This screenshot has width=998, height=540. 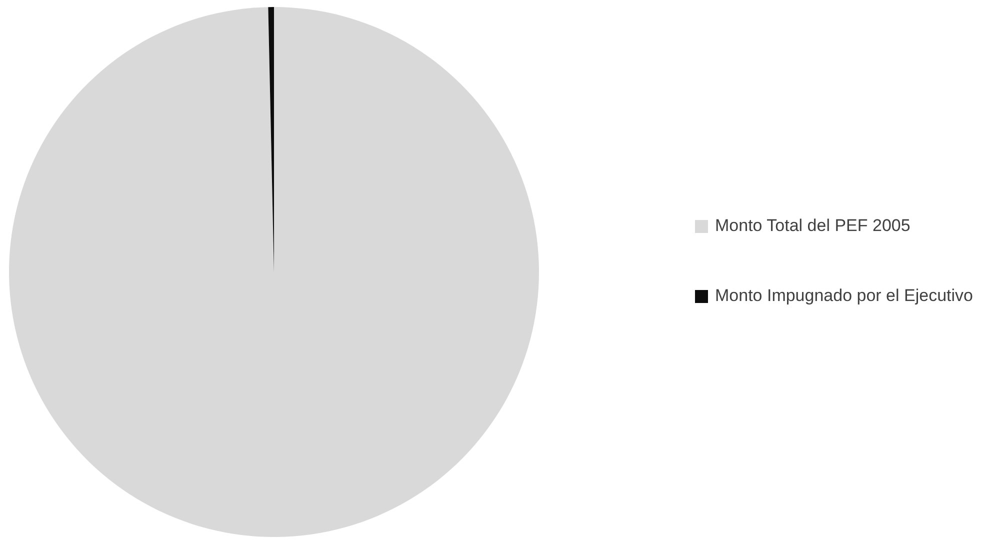 What do you see at coordinates (844, 296) in the screenshot?
I see `legend-label: Monto Impugnado por el Ejecutivo` at bounding box center [844, 296].